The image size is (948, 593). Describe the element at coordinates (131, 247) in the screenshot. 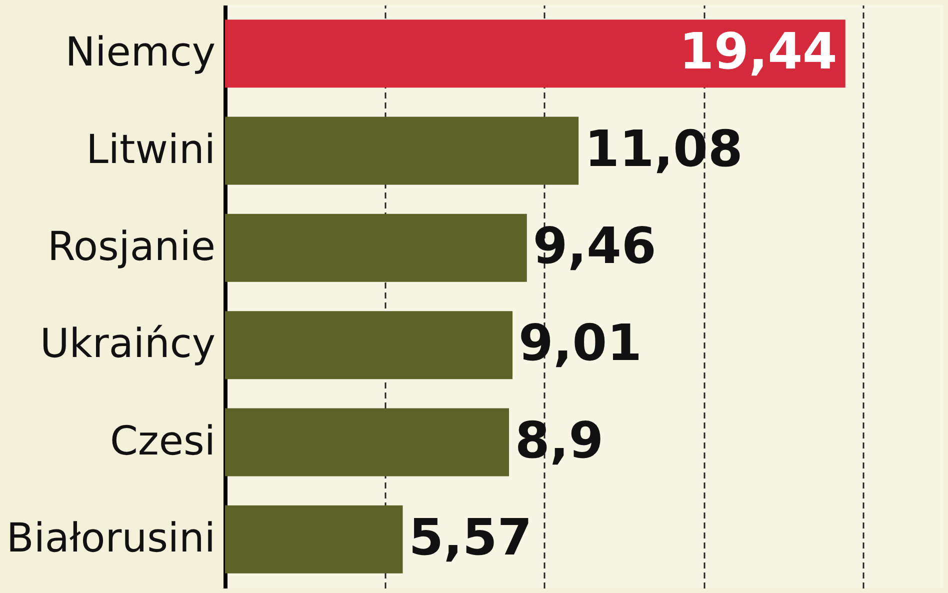

I see `y-tick-label: Rosjanie` at that location.